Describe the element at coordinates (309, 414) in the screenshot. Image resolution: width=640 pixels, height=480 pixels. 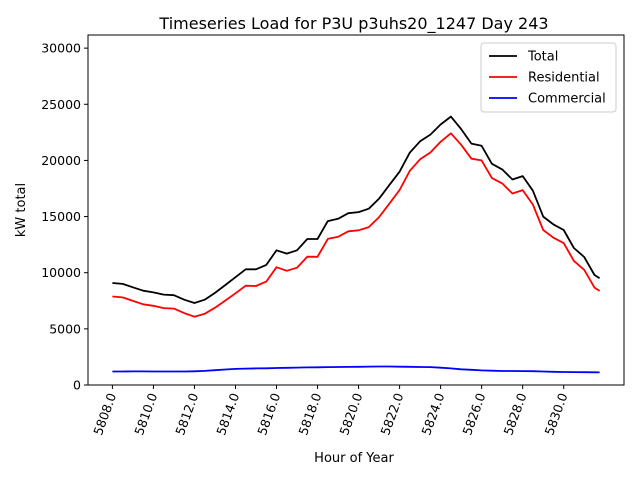
I see `x-tick-label: 5818.0` at that location.